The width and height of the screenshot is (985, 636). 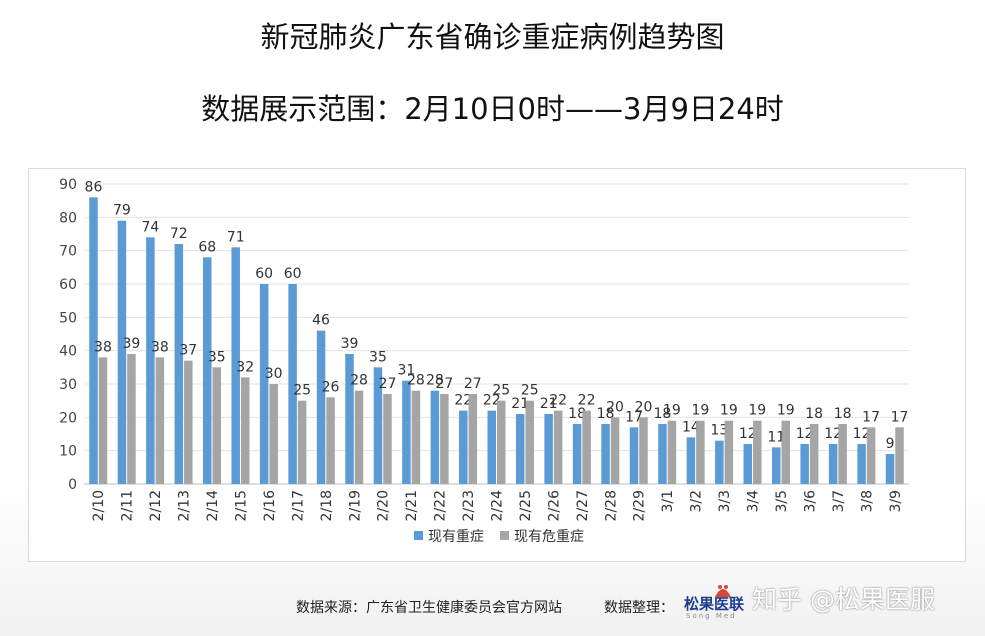 I want to click on x-tick-label: 2/23, so click(x=469, y=505).